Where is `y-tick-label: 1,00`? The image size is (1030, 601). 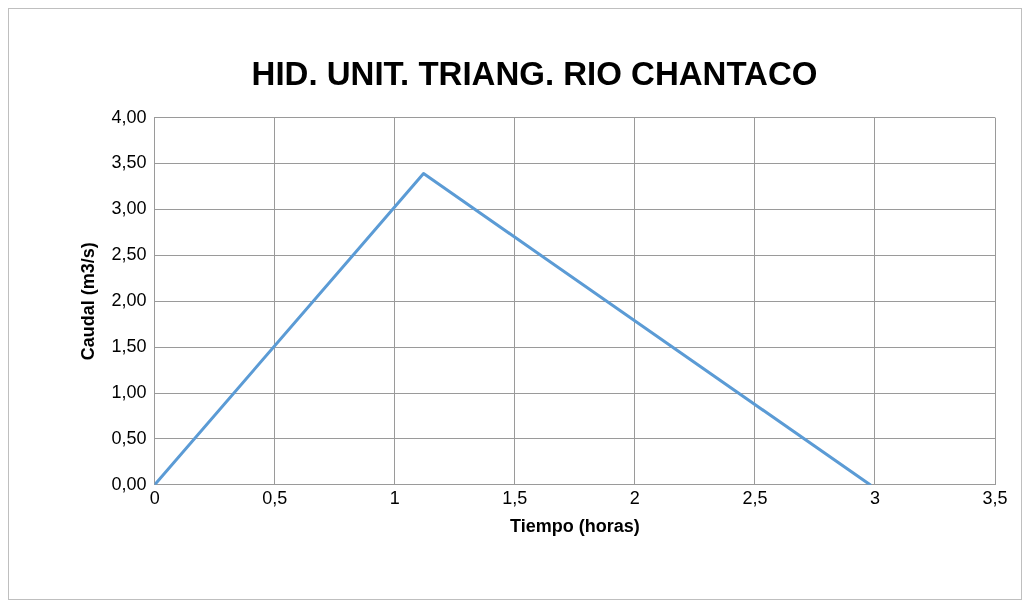 y-tick-label: 1,00 is located at coordinates (129, 391).